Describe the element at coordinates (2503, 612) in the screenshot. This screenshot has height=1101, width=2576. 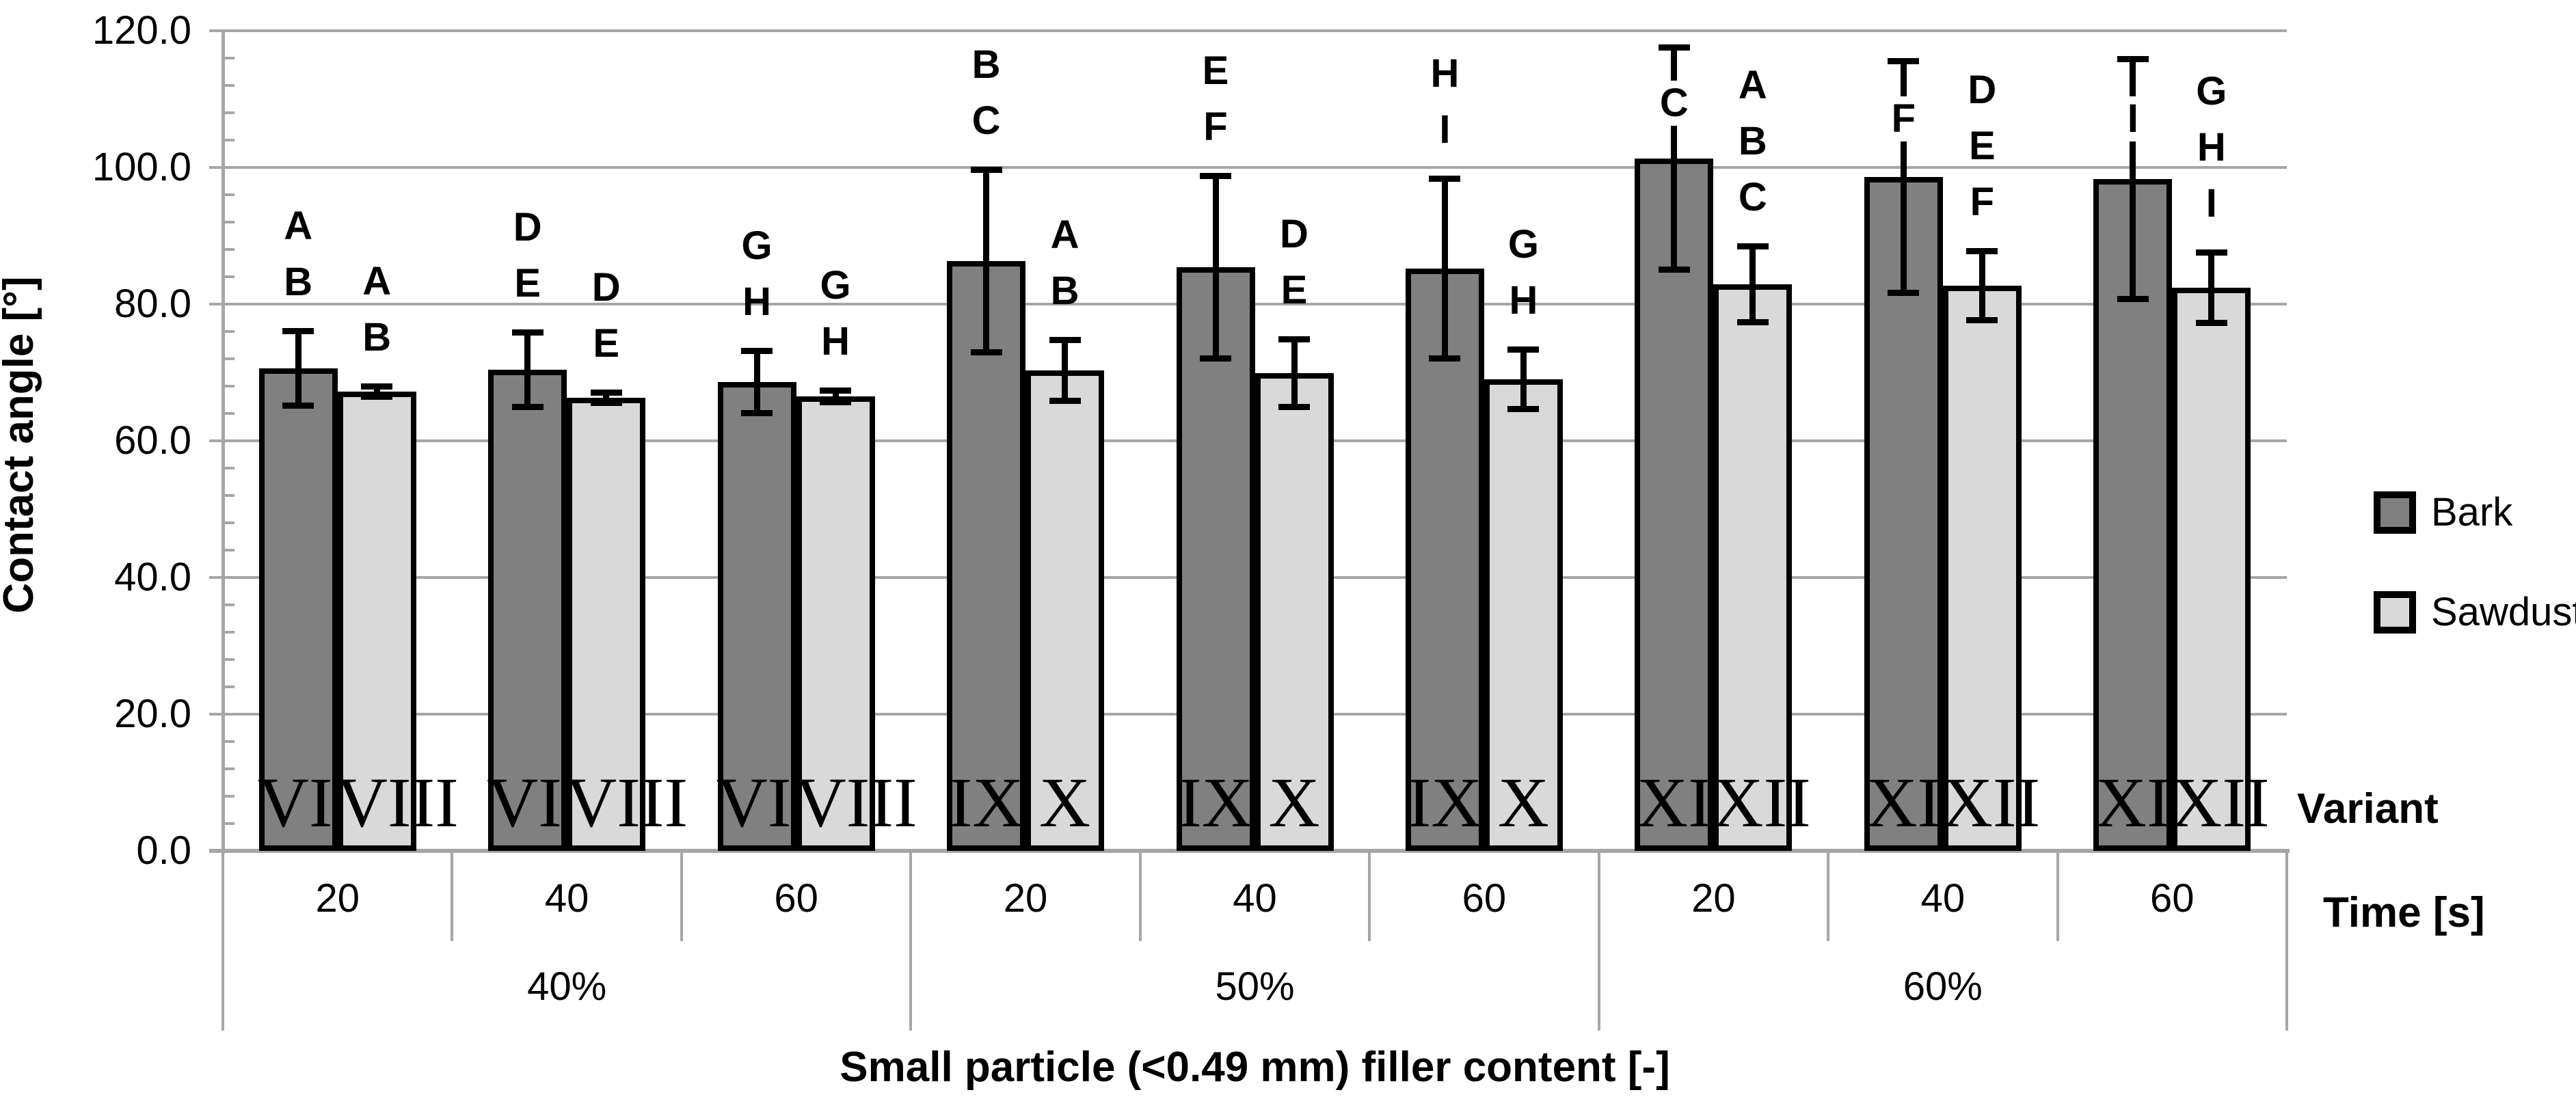
I see `legend-label-sawdust: Sawdust` at that location.